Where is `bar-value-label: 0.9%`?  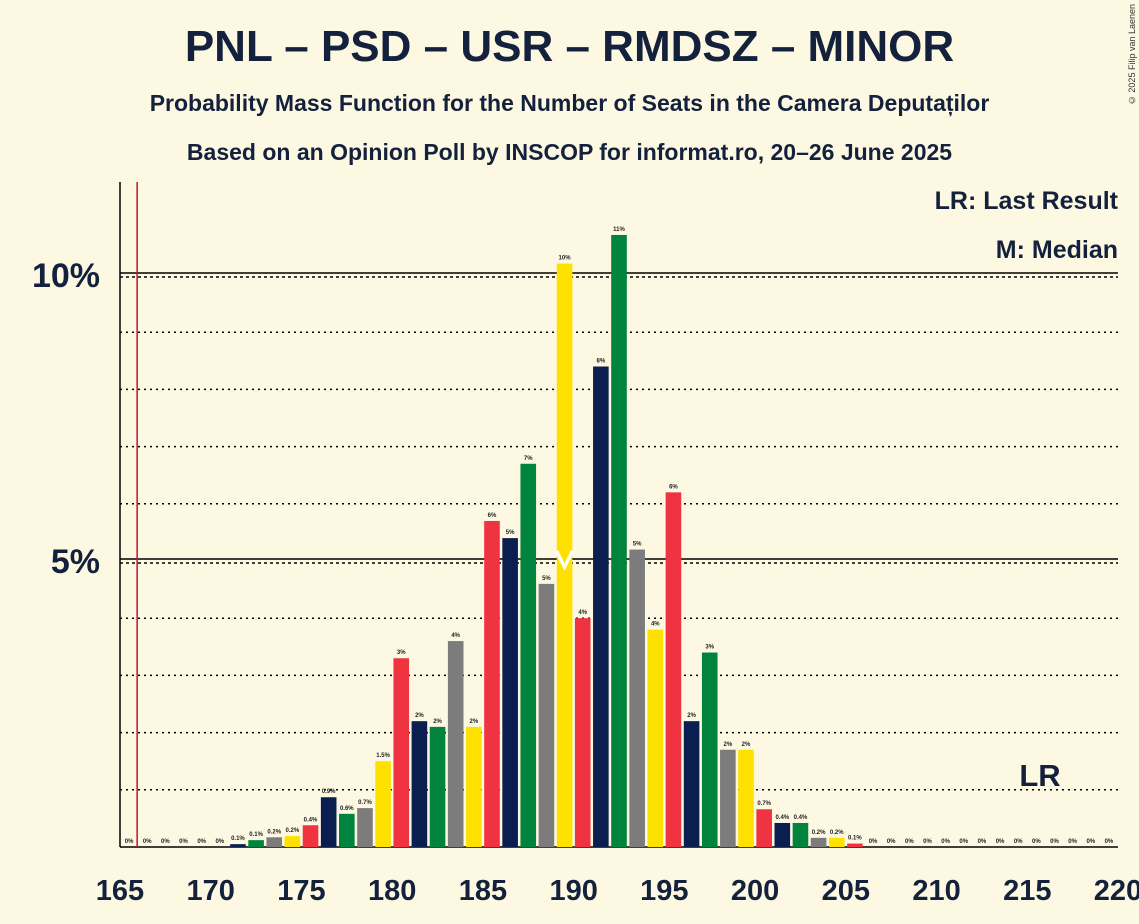
bar-value-label: 0.9% is located at coordinates (329, 792).